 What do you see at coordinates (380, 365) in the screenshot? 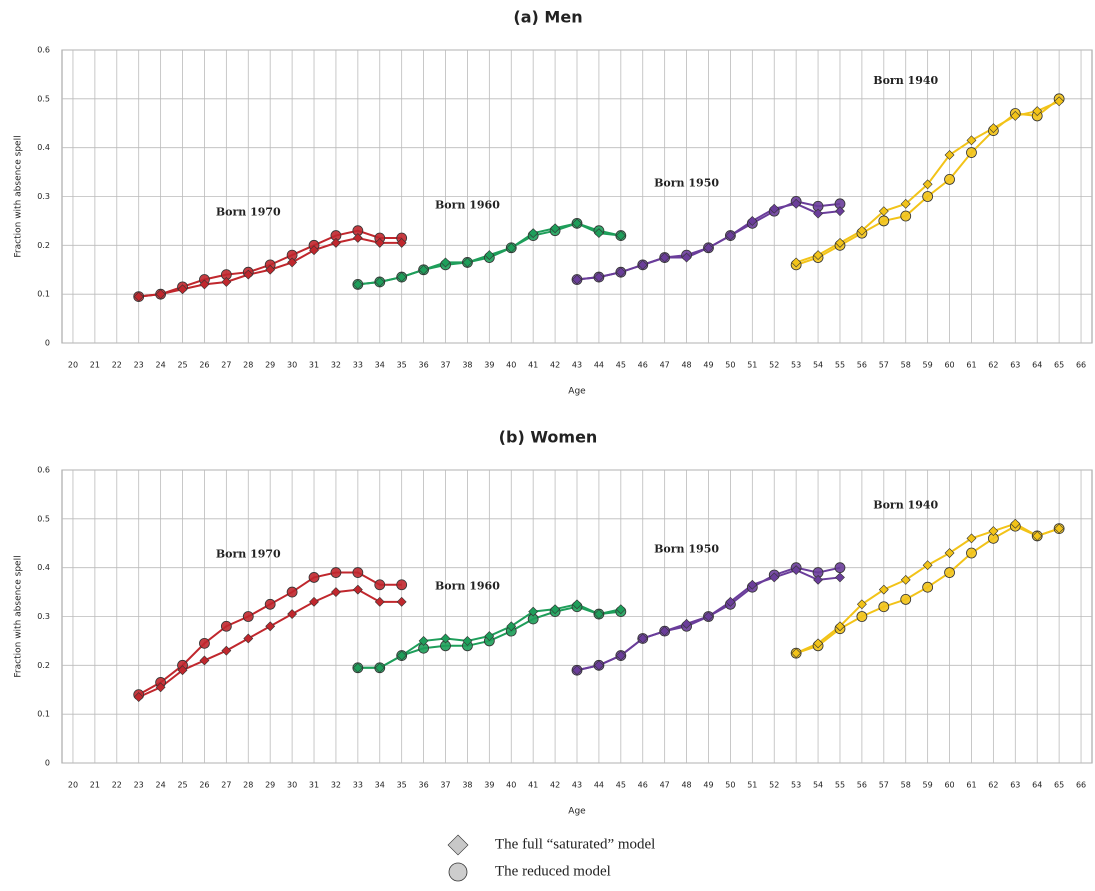
I see `x-tick-label: 34` at bounding box center [380, 365].